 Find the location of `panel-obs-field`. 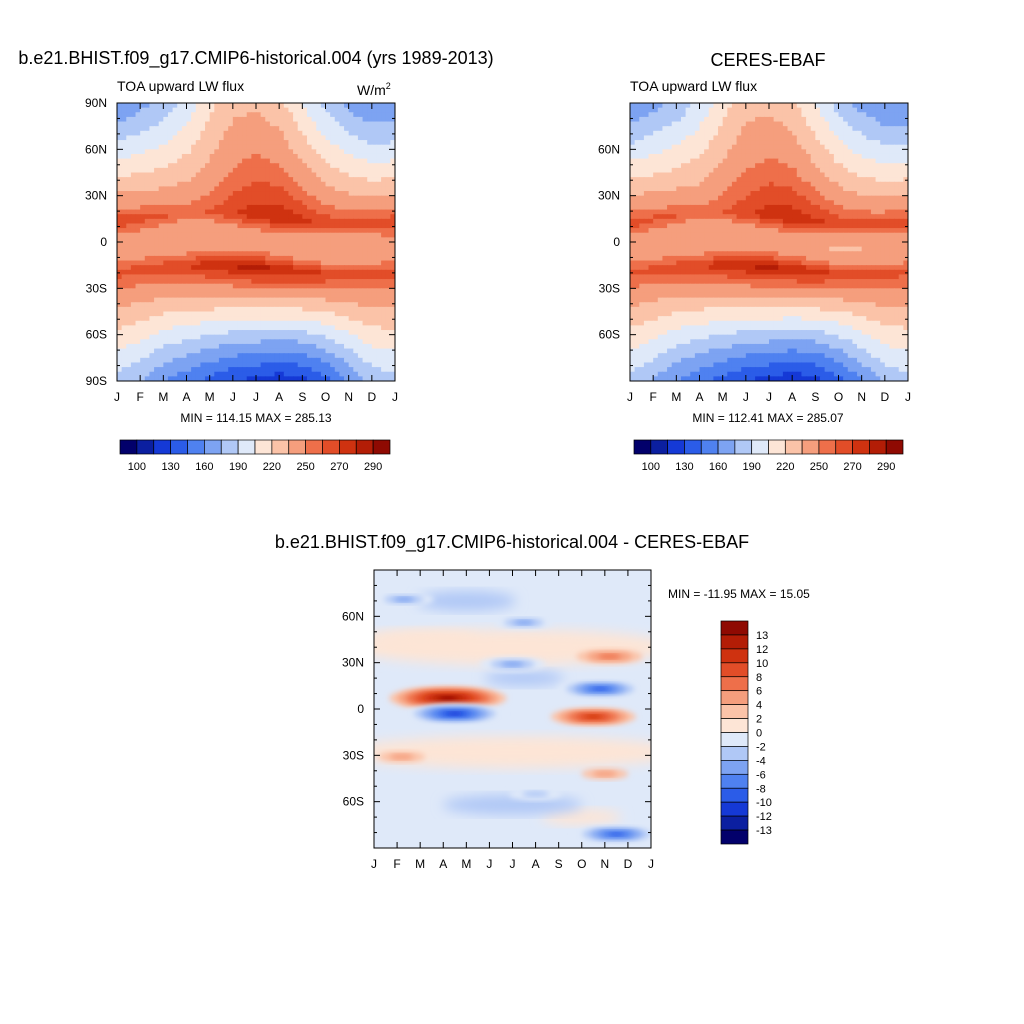

panel-obs-field is located at coordinates (769, 242).